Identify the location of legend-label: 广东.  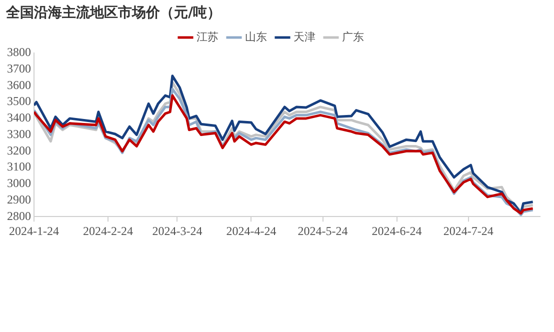
(353, 37).